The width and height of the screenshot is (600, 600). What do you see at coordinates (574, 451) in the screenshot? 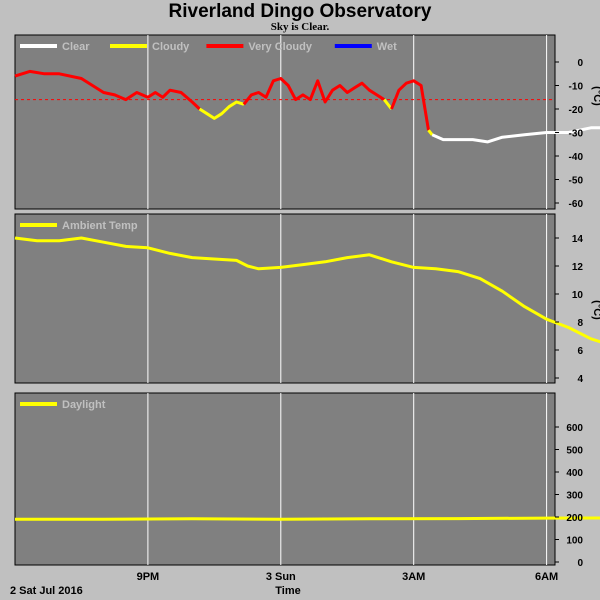
I see `daylight-ytick-label: 500` at bounding box center [574, 451].